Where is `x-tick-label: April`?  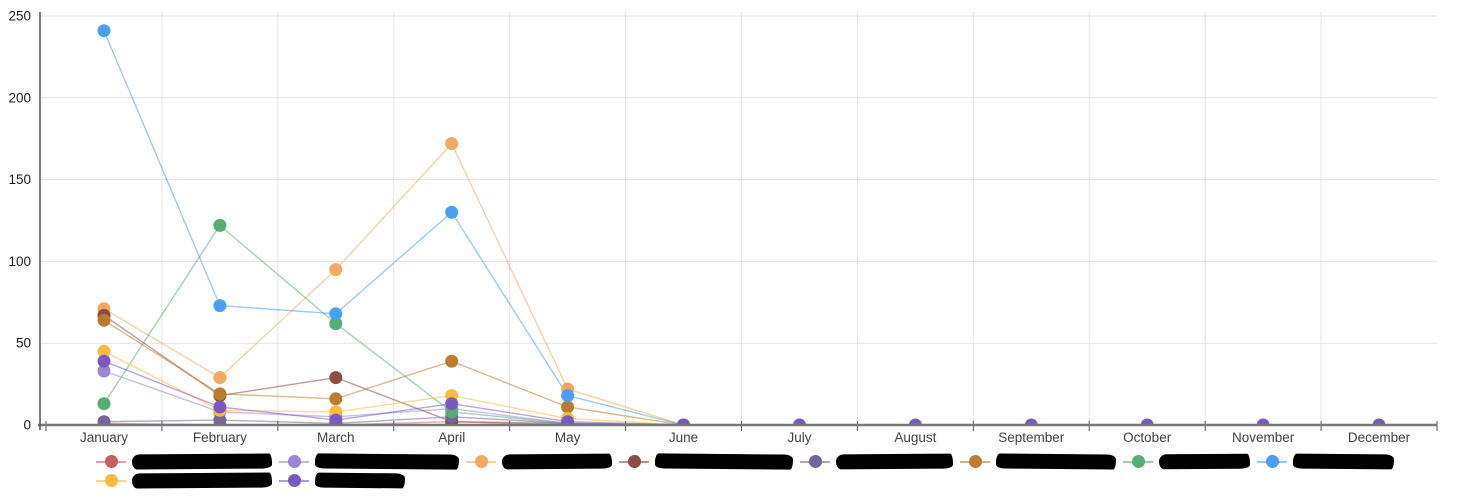
x-tick-label: April is located at coordinates (451, 437).